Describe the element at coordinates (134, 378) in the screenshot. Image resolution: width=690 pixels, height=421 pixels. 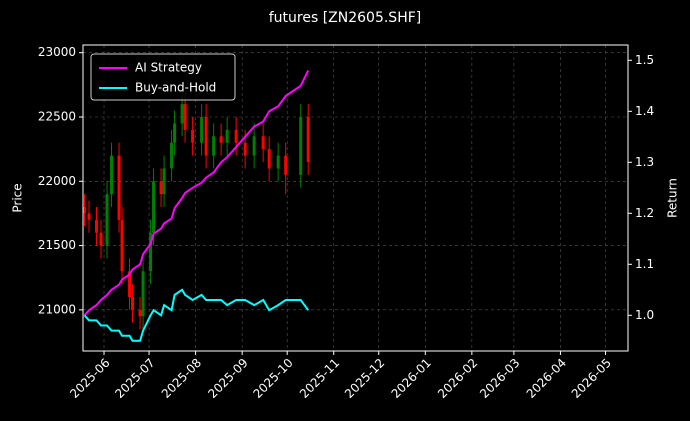
I see `x-tick-label: 2025-07` at that location.